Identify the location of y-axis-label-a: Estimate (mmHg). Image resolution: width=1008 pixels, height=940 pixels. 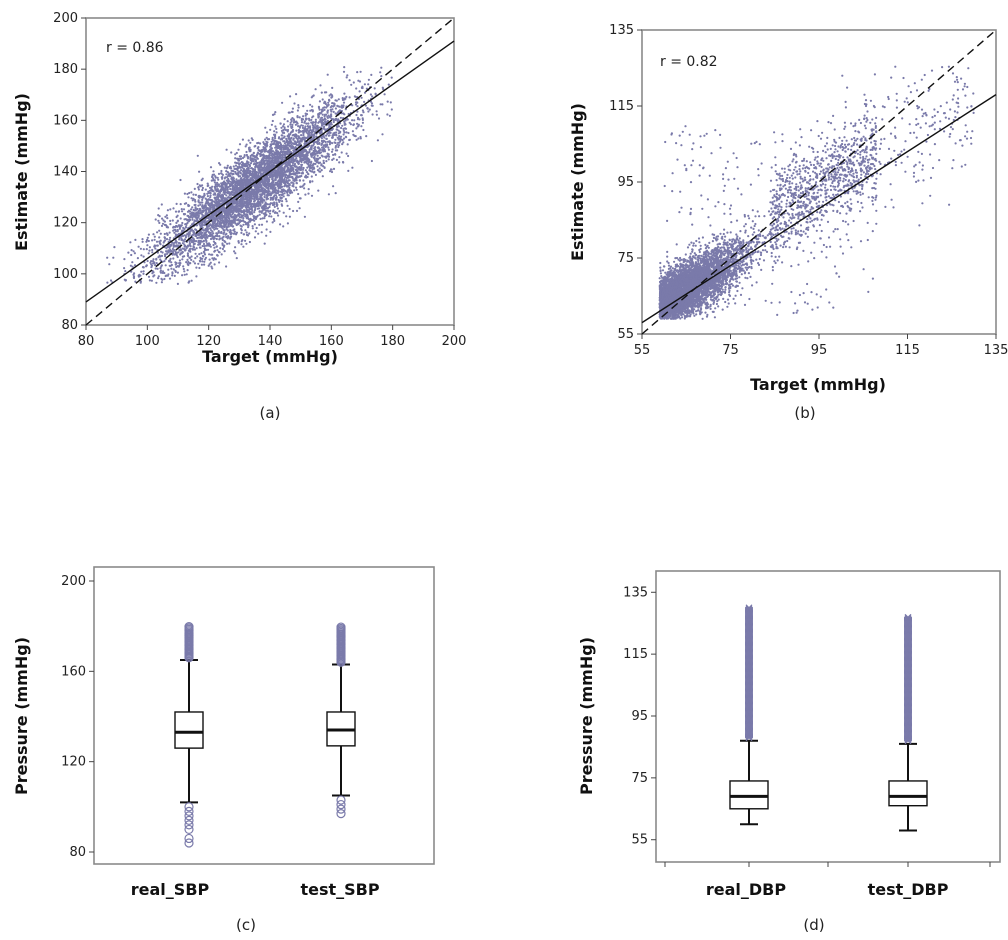
(21, 172).